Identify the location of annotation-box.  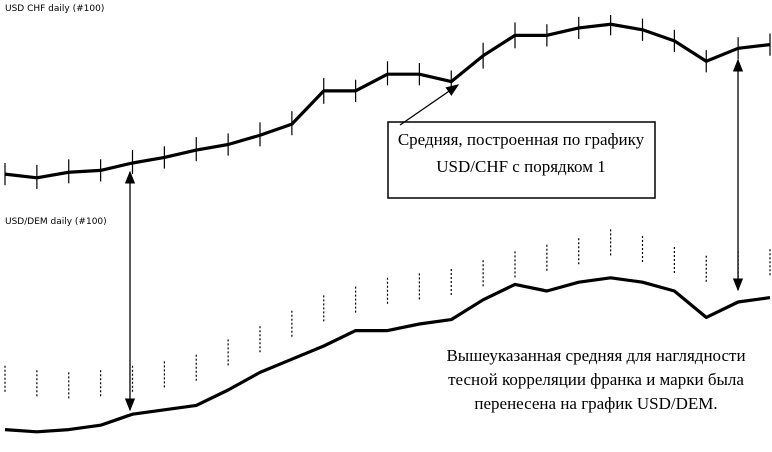
(521, 160).